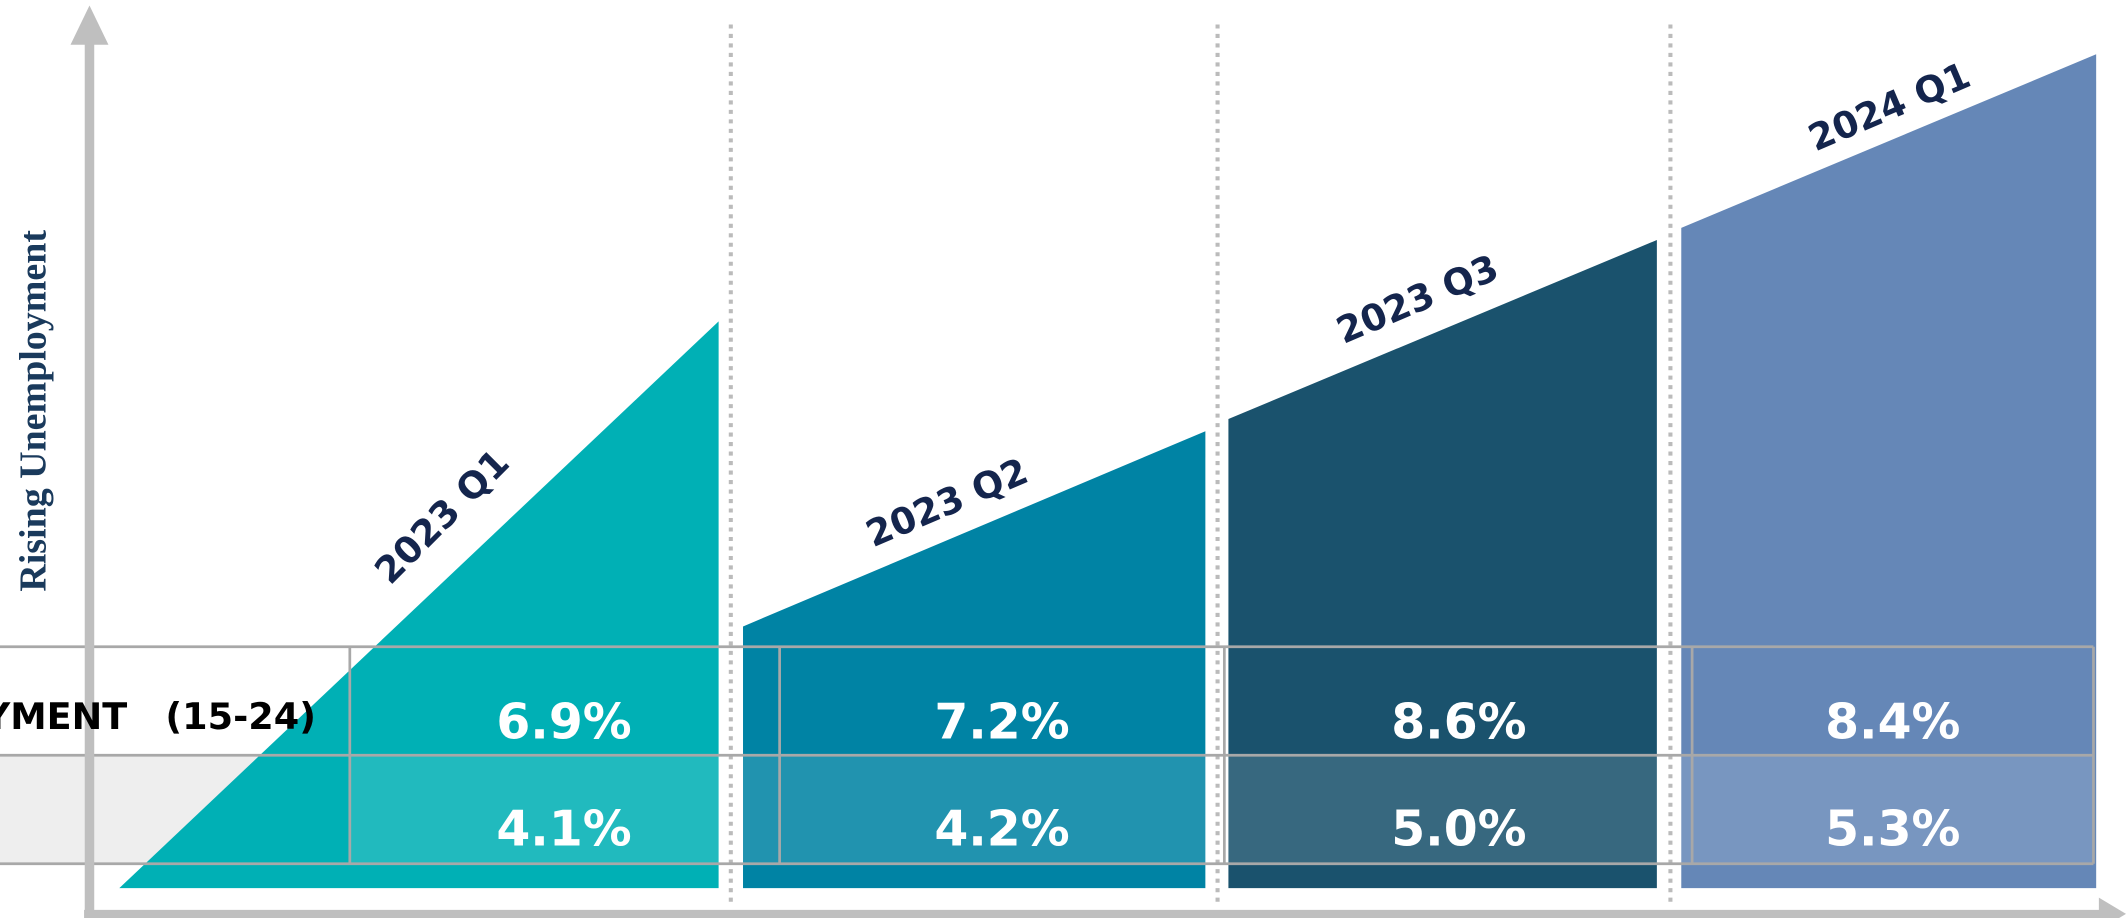  Describe the element at coordinates (1001, 721) in the screenshot. I see `value: 7.2%` at that location.